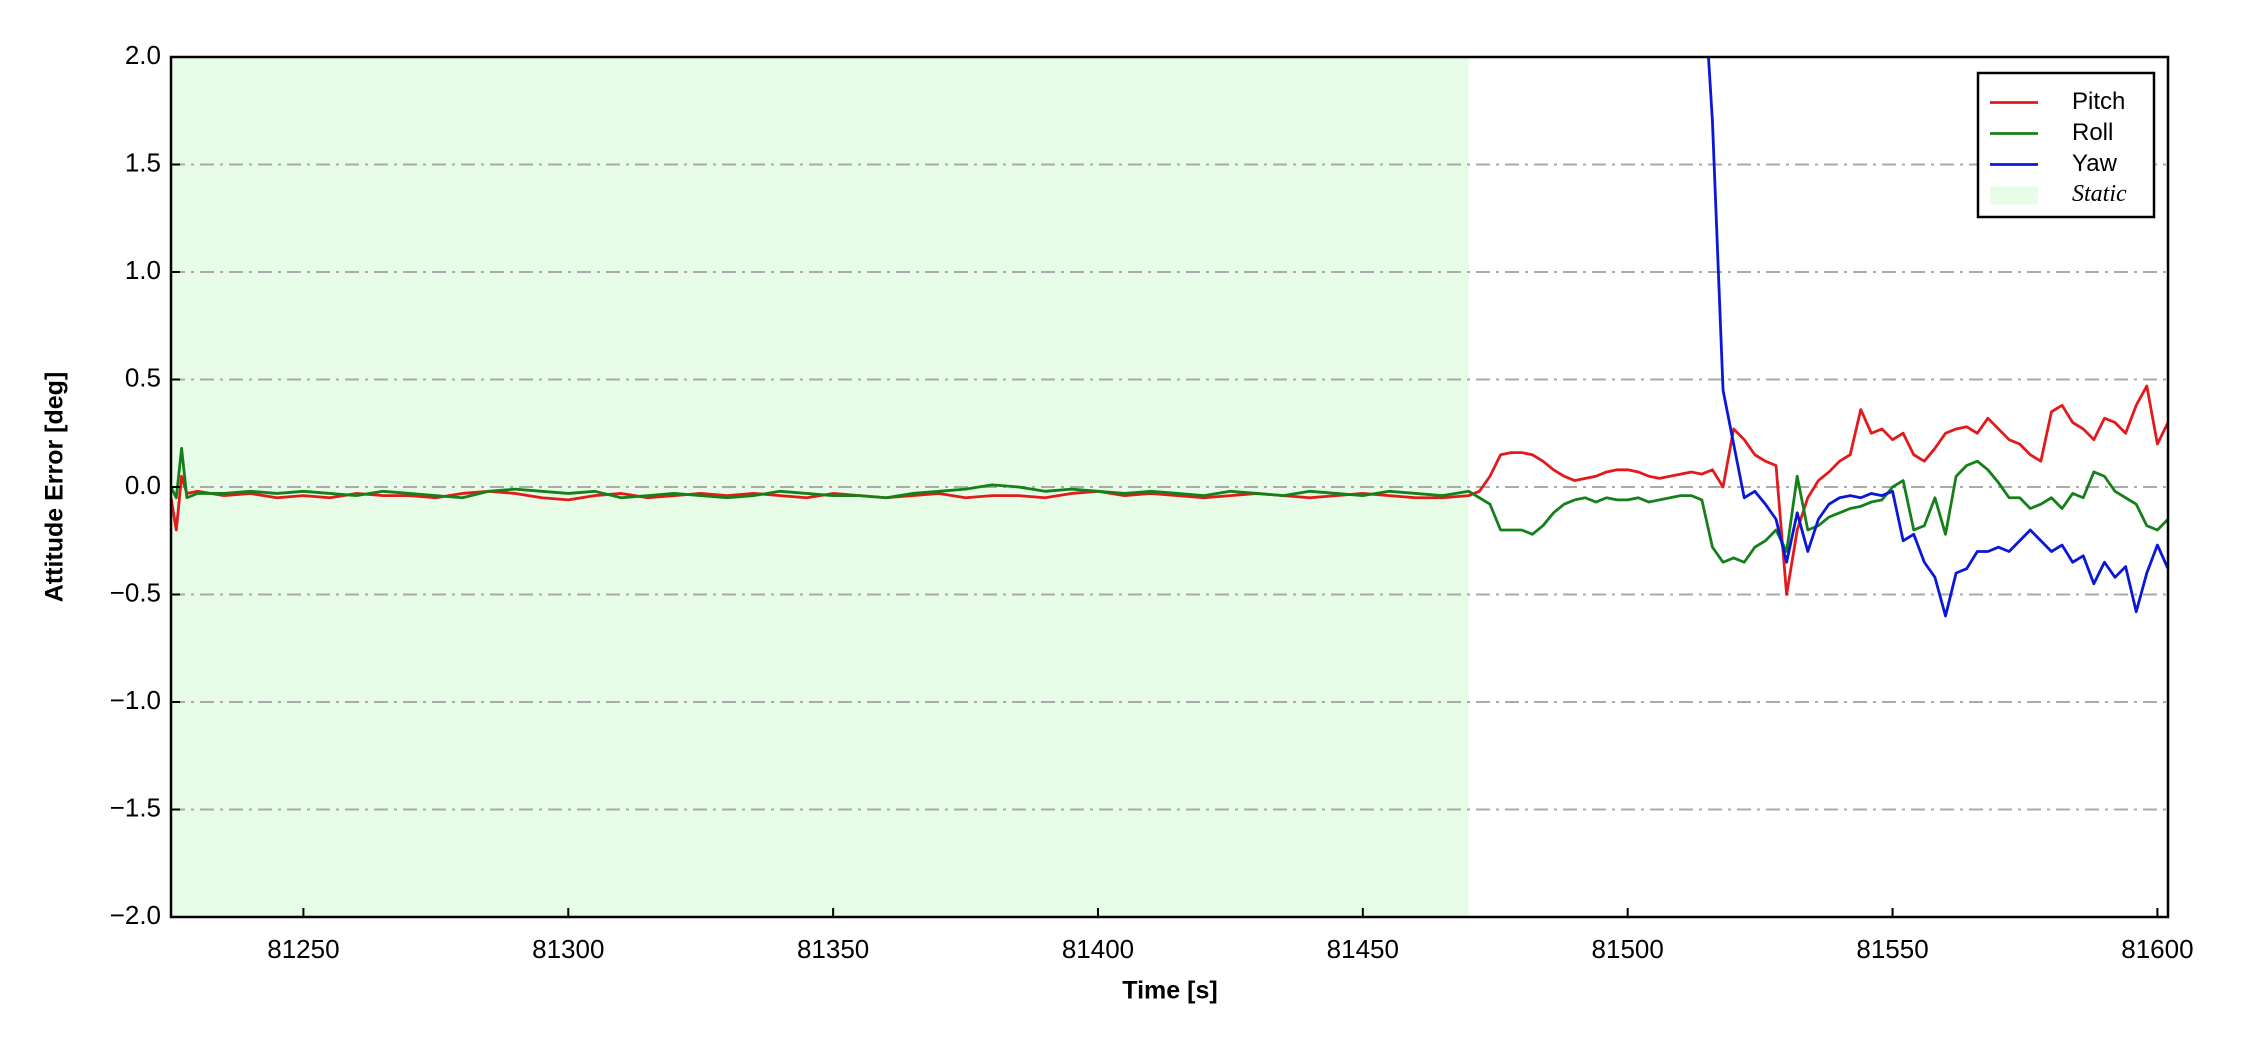  Describe the element at coordinates (135, 592) in the screenshot. I see `y-tick-label: −0.5` at that location.